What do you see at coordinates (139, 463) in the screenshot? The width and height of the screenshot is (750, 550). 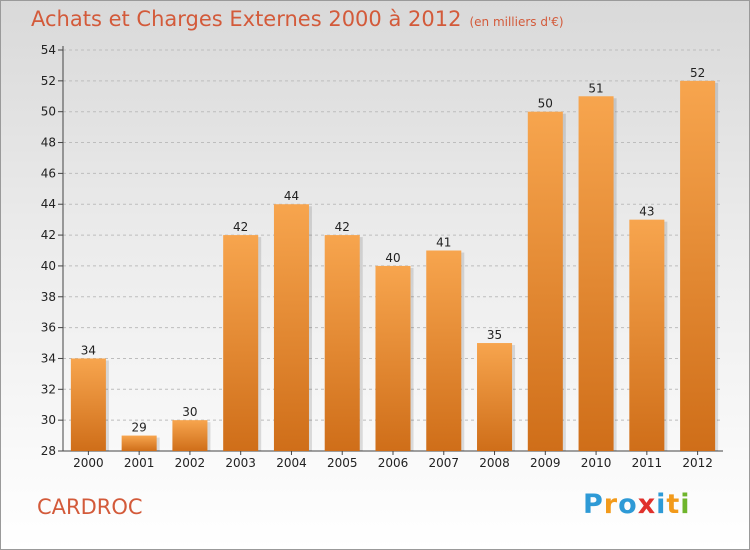 I see `x-tick-label: 2001` at bounding box center [139, 463].